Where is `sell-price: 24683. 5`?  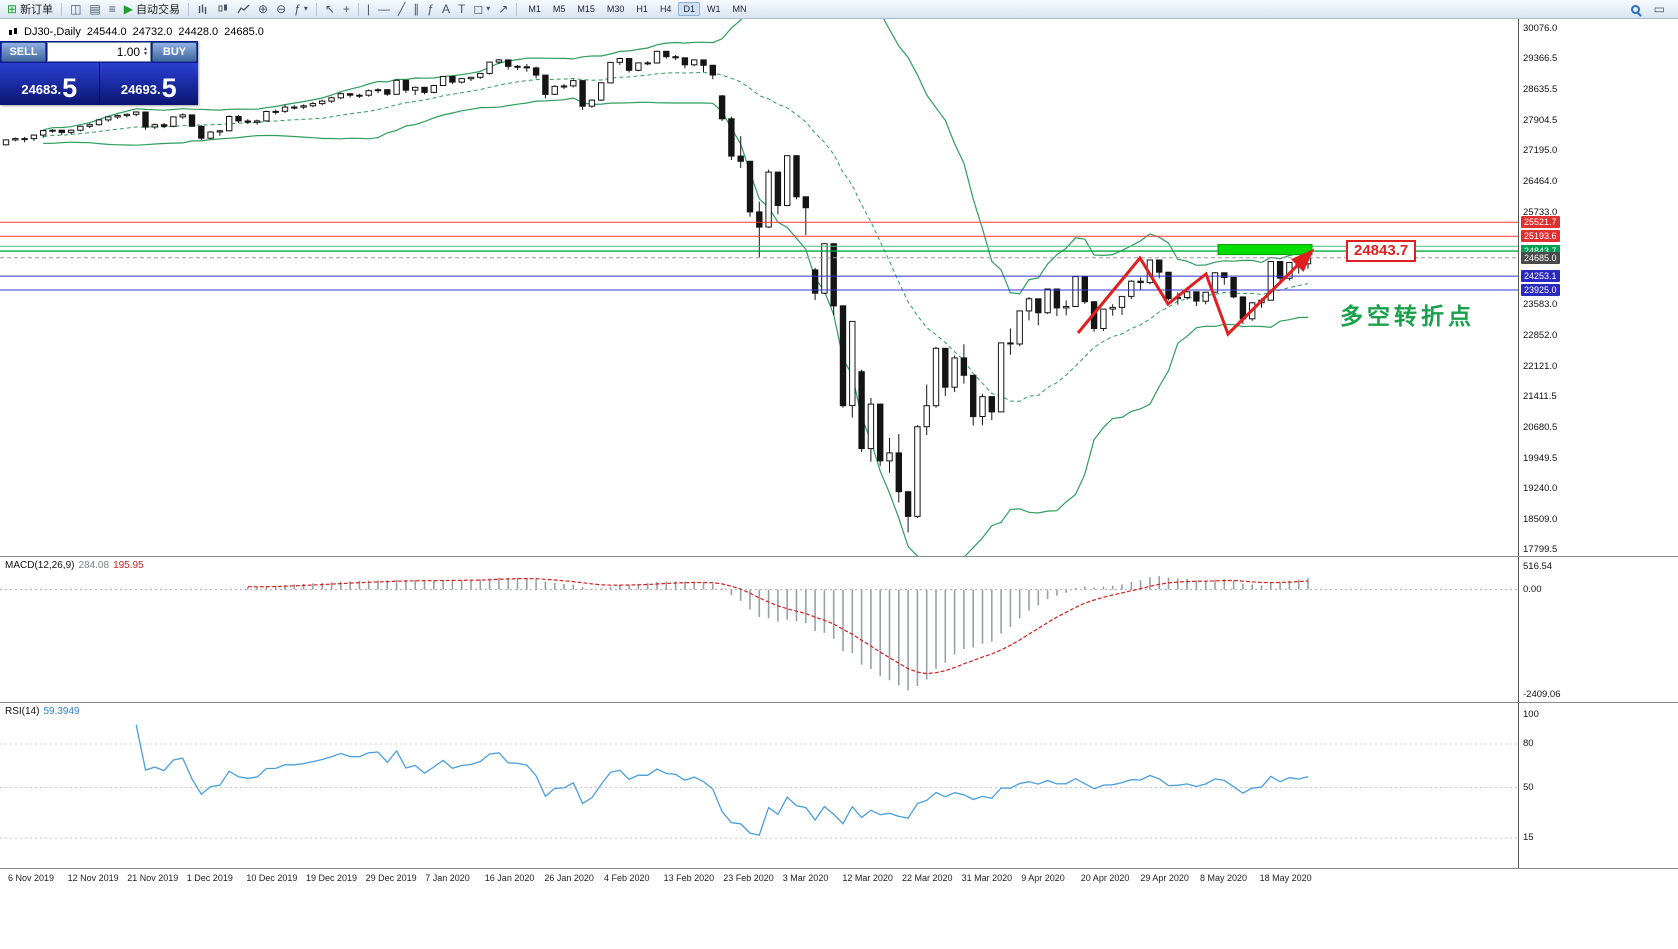 sell-price: 24683. 5 is located at coordinates (49, 84).